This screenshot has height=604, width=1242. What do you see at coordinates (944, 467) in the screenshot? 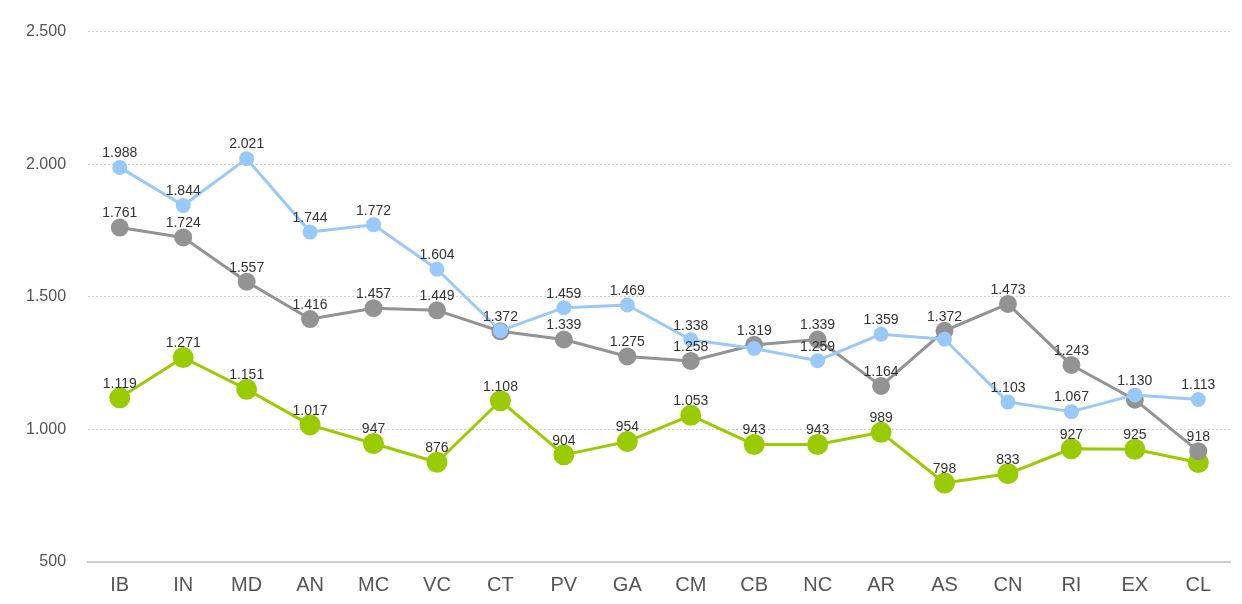
I see `data-label: 798` at bounding box center [944, 467].